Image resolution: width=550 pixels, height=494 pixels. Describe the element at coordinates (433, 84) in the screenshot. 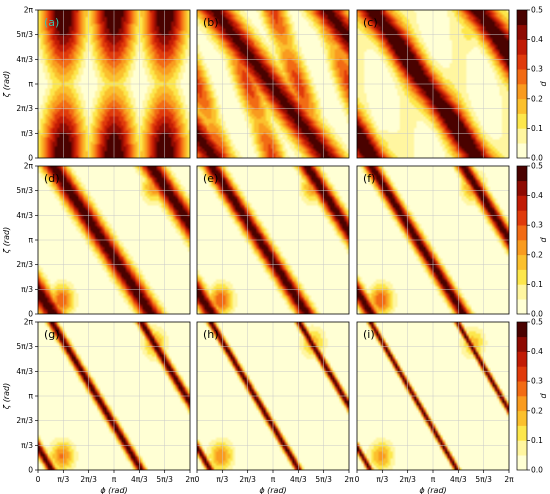

I see `panel-c: (c)` at that location.